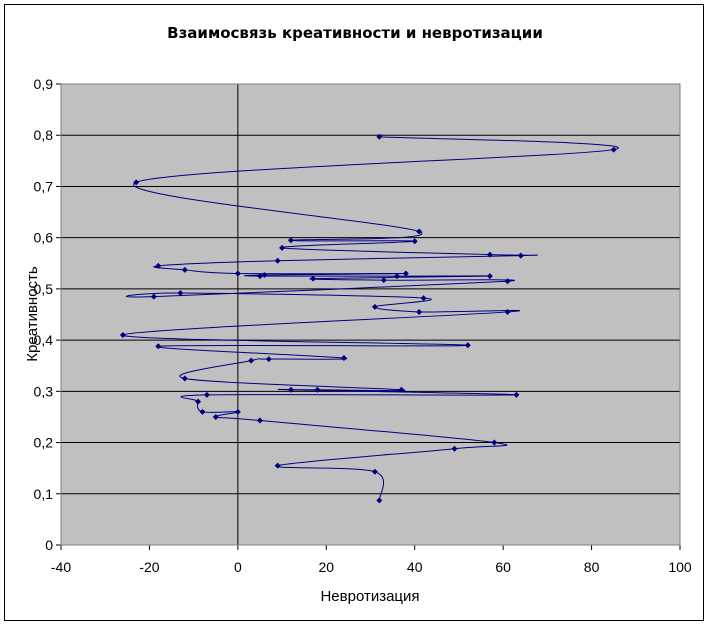 This screenshot has width=710, height=627. Describe the element at coordinates (44, 391) in the screenshot. I see `y-tick-label: 0,3` at that location.